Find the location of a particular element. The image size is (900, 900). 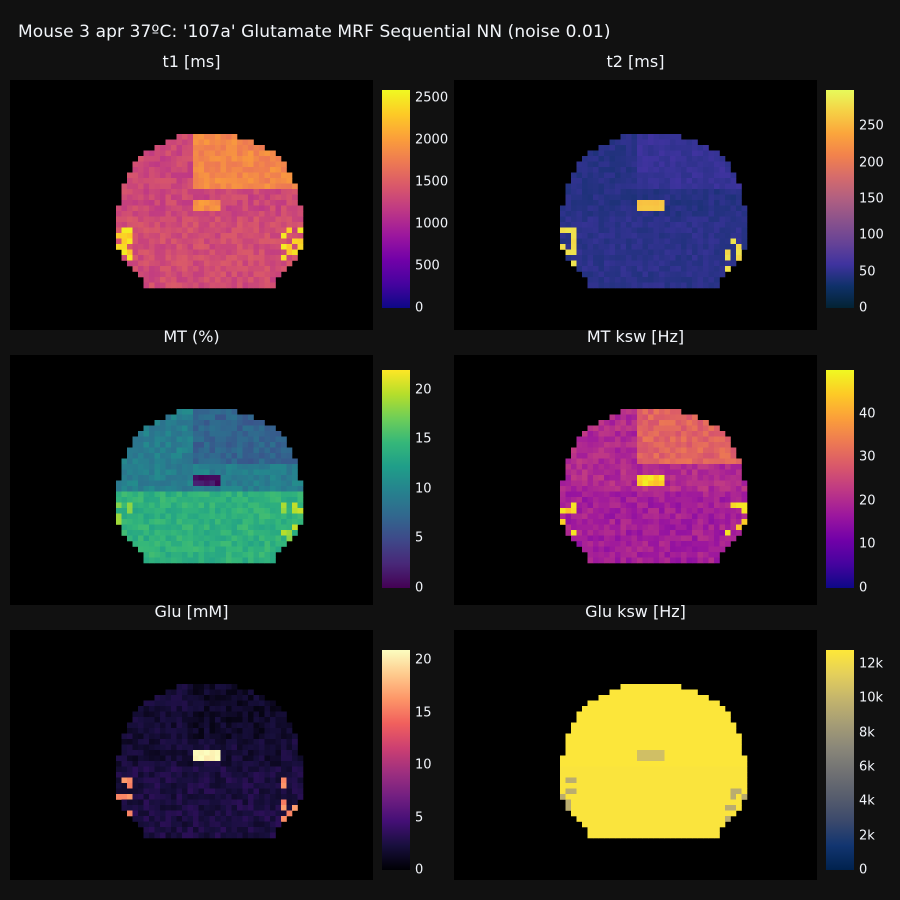

colorbar-tick-label: 0 is located at coordinates (419, 308).